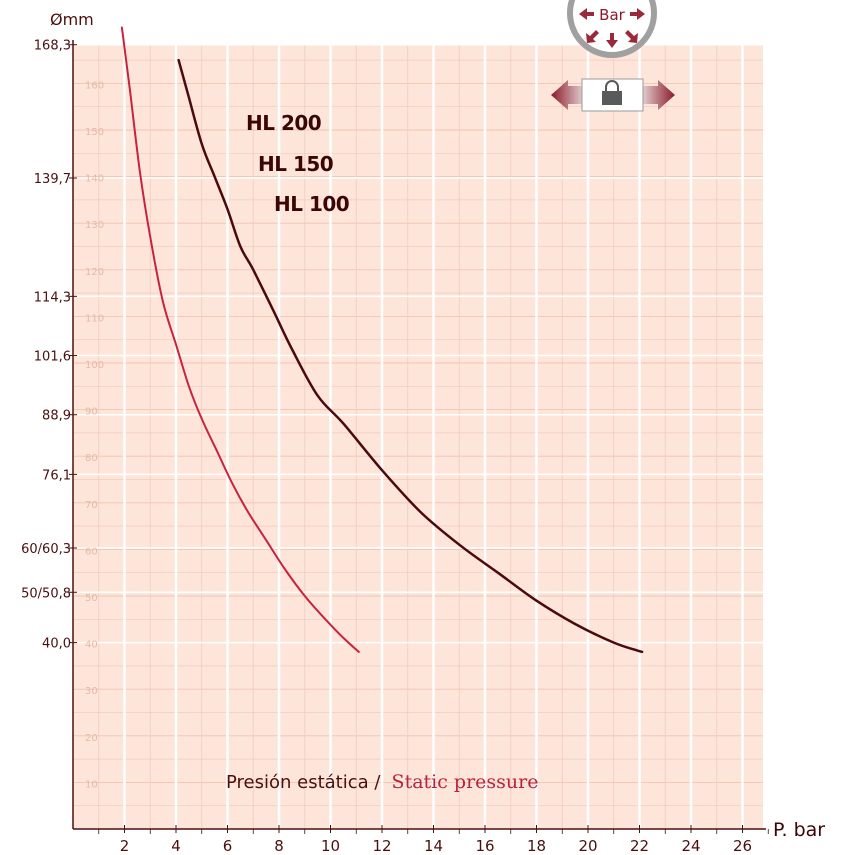 The height and width of the screenshot is (855, 841). What do you see at coordinates (279, 846) in the screenshot?
I see `x-tick-label: 8` at bounding box center [279, 846].